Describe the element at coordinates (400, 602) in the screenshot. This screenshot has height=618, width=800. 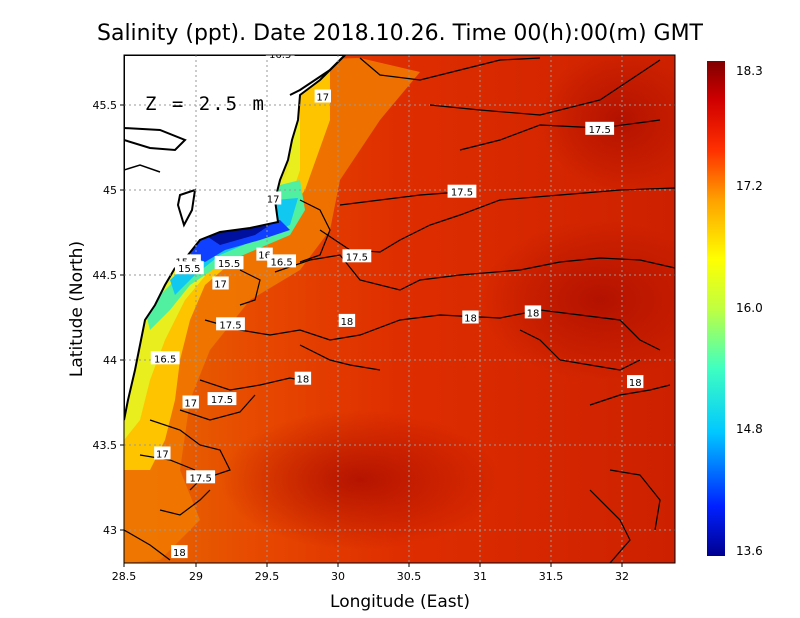
I see `x-axis-label: Longitude (East)` at that location.